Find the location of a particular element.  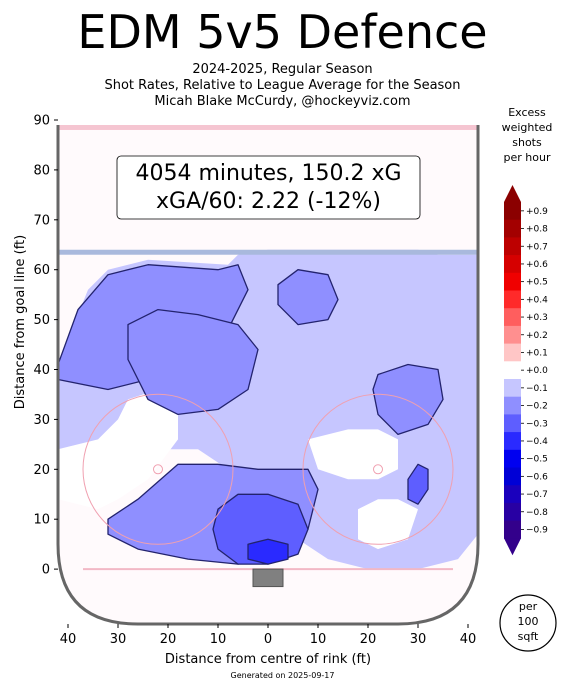

colorbar-tick-label: −0.7 is located at coordinates (537, 495).